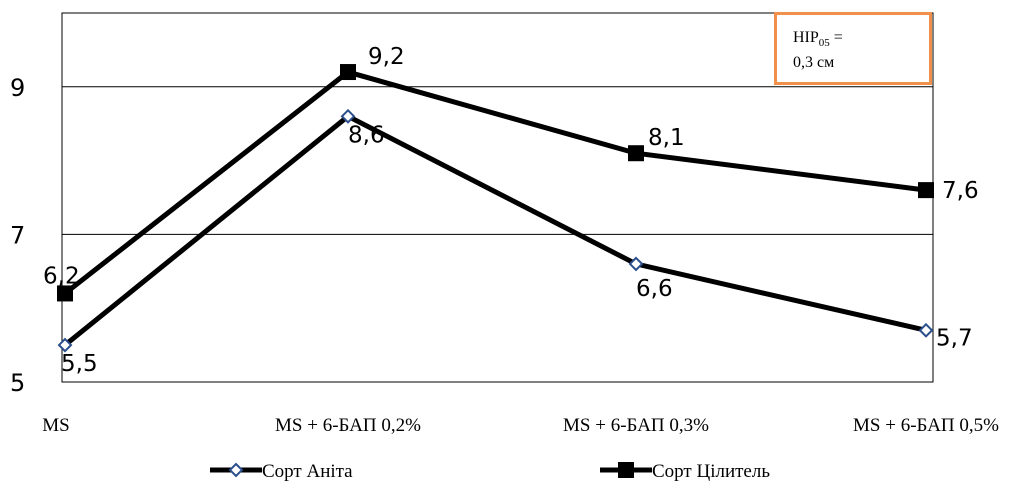 This screenshot has width=1027, height=485. What do you see at coordinates (307, 471) in the screenshot?
I see `legend-label-0: Сорт Аніта` at bounding box center [307, 471].